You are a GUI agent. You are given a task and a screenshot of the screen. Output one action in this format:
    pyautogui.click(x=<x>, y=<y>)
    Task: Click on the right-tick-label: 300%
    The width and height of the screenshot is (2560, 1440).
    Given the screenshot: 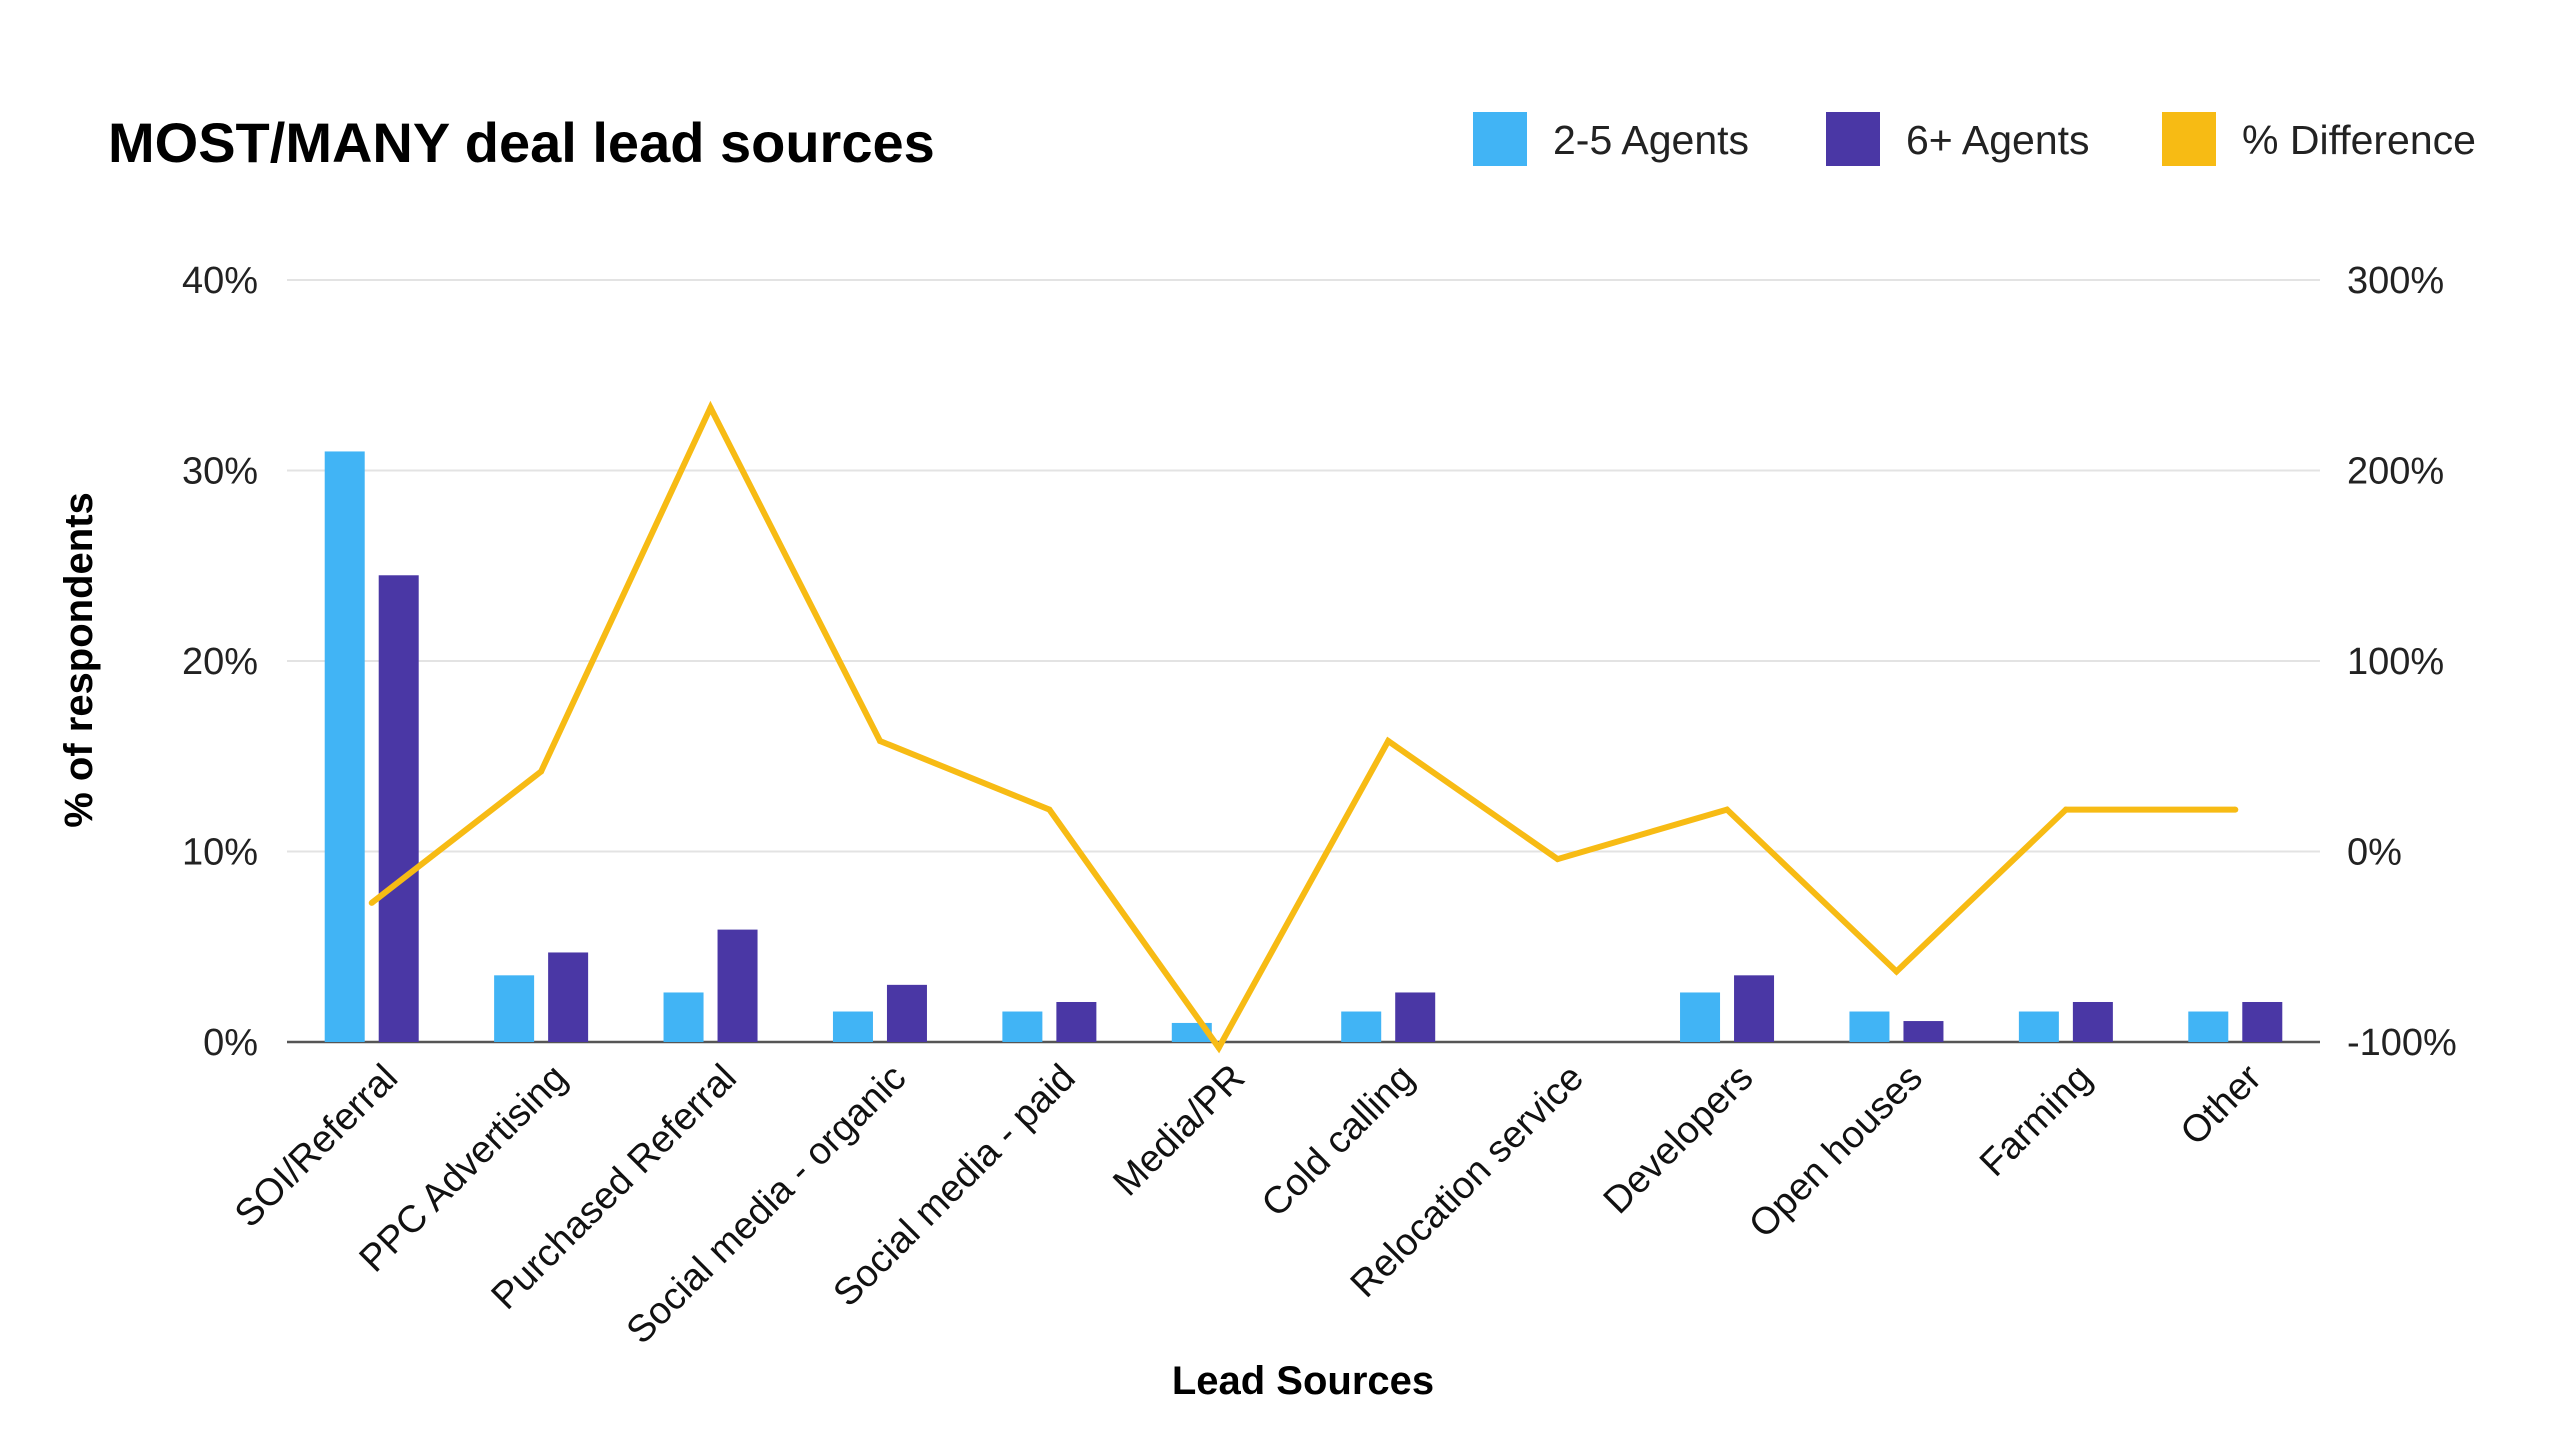 What is the action you would take?
    pyautogui.click(x=2395, y=281)
    